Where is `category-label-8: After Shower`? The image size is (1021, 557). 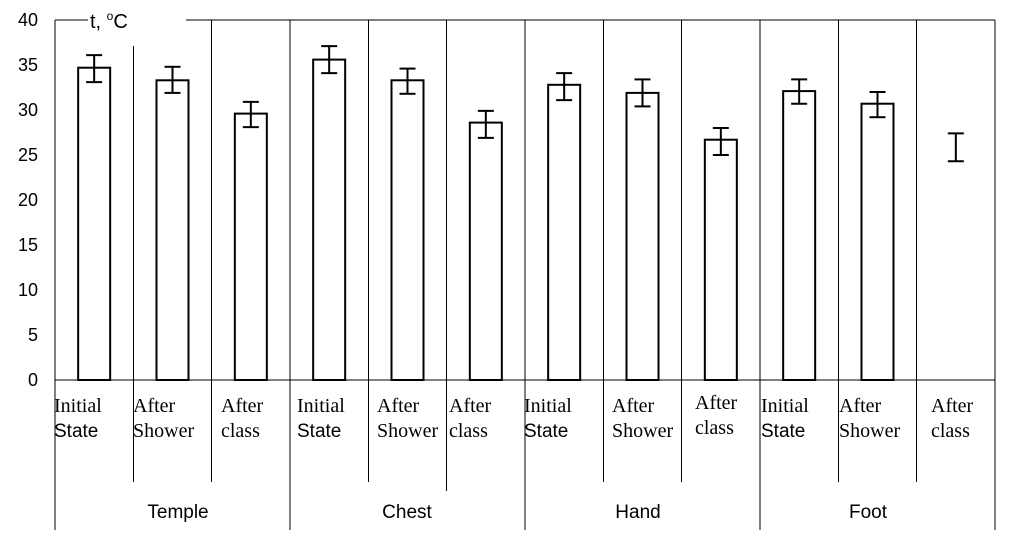 category-label-8: After Shower is located at coordinates (642, 418).